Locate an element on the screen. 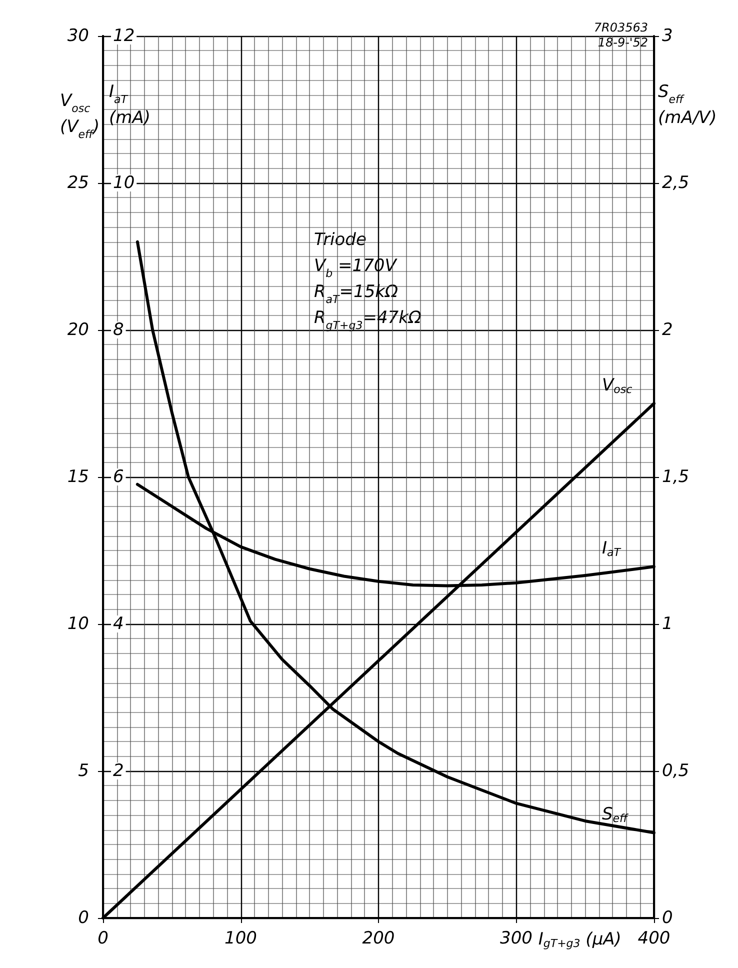 This screenshot has height=968, width=738. y2-tick-label: 6 is located at coordinates (118, 477).